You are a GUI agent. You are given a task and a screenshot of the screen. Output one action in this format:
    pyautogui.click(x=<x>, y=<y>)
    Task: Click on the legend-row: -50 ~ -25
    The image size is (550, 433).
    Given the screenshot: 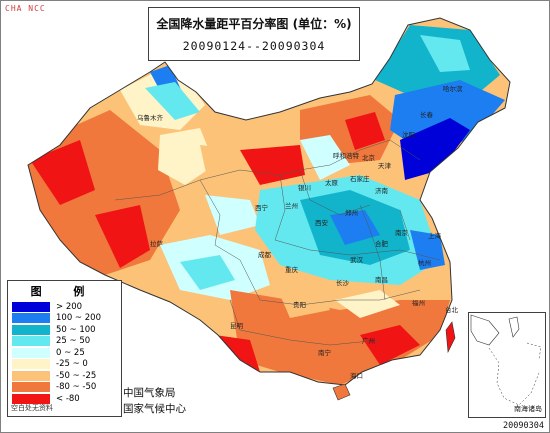 What is the action you would take?
    pyautogui.click(x=65, y=375)
    